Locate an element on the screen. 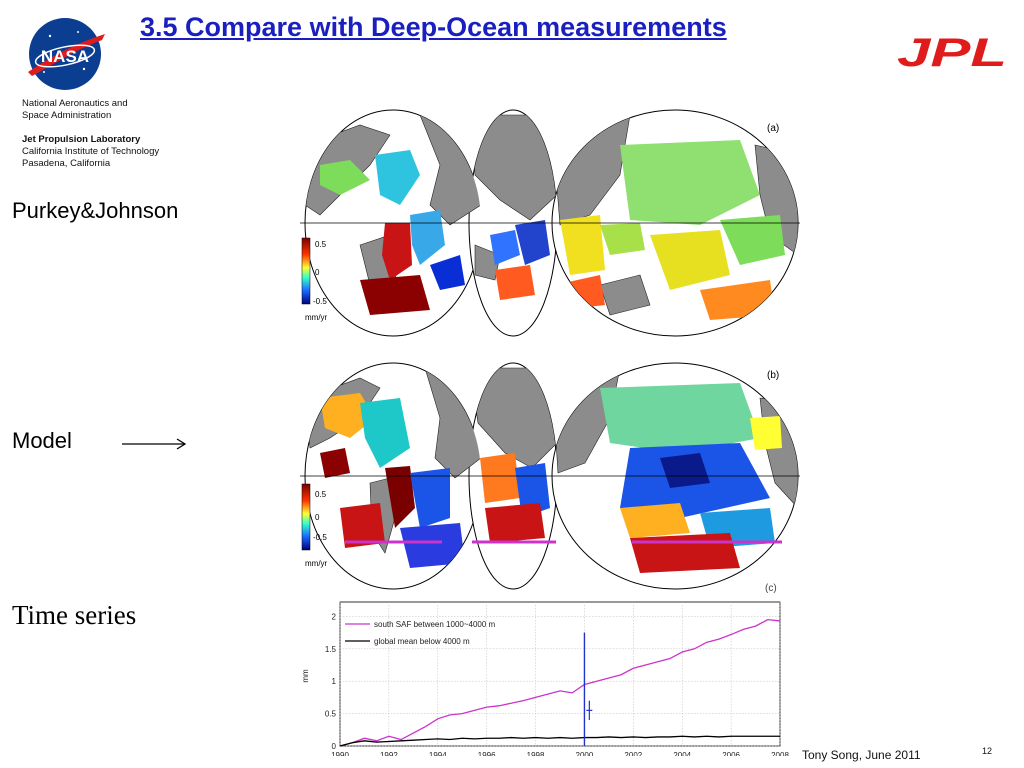 The width and height of the screenshot is (1024, 768). lab-line-1: Jet Propulsion Laboratory is located at coordinates (81, 139).